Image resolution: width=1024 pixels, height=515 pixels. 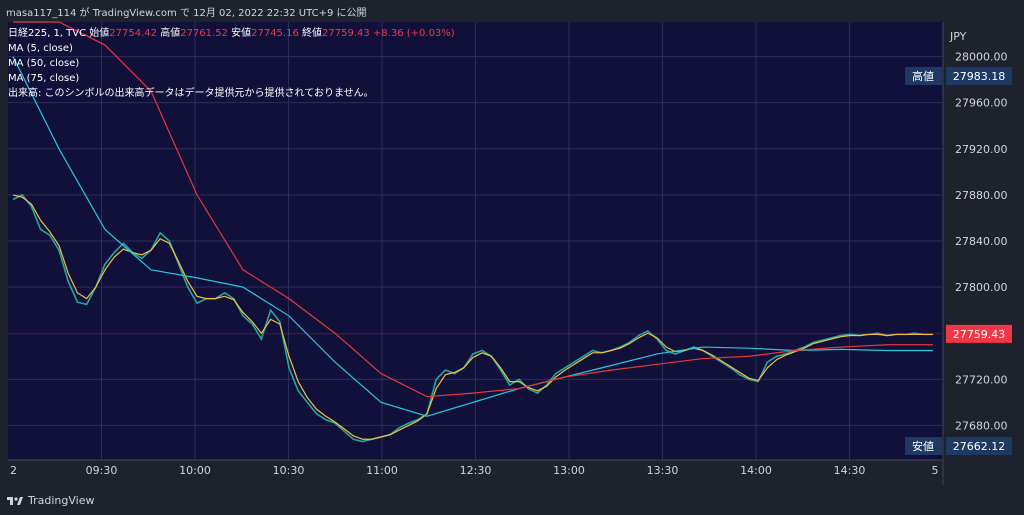 I want to click on high-label: 高値, so click(x=170, y=33).